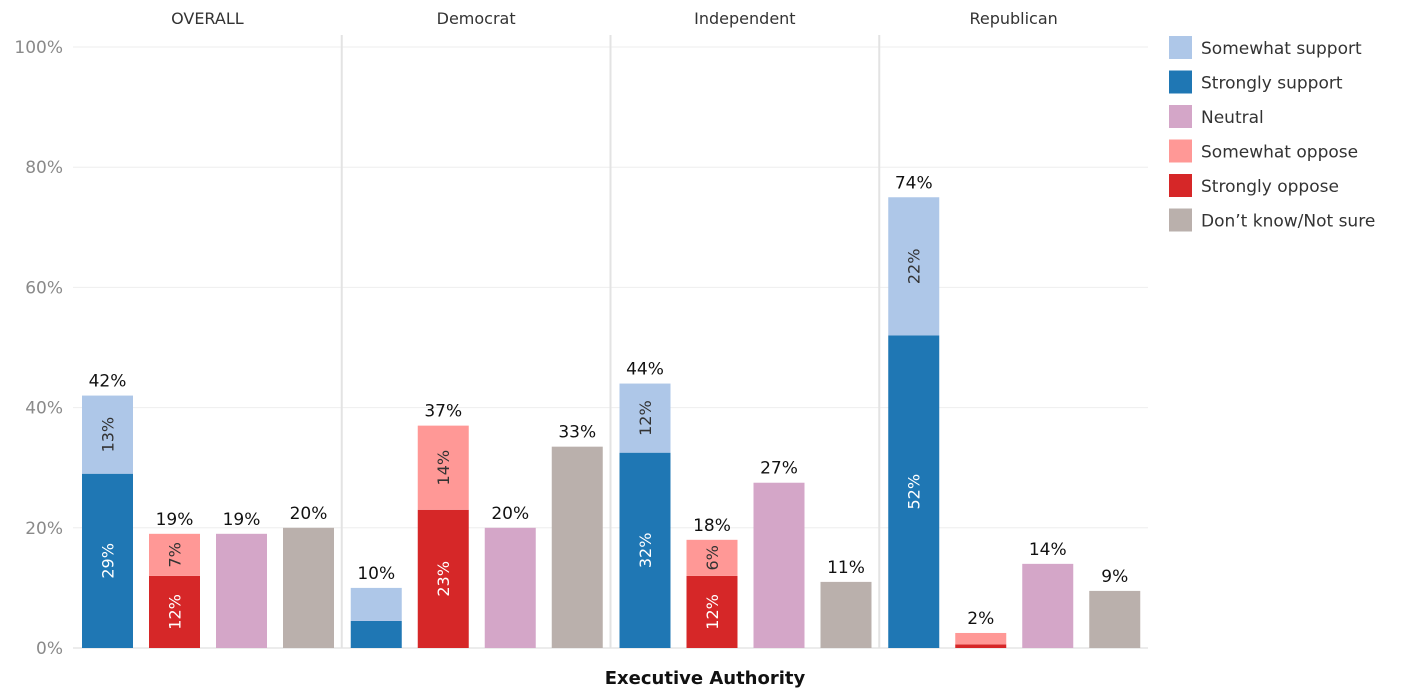 The width and height of the screenshot is (1413, 696). I want to click on bar-group: 14%, so click(1048, 594).